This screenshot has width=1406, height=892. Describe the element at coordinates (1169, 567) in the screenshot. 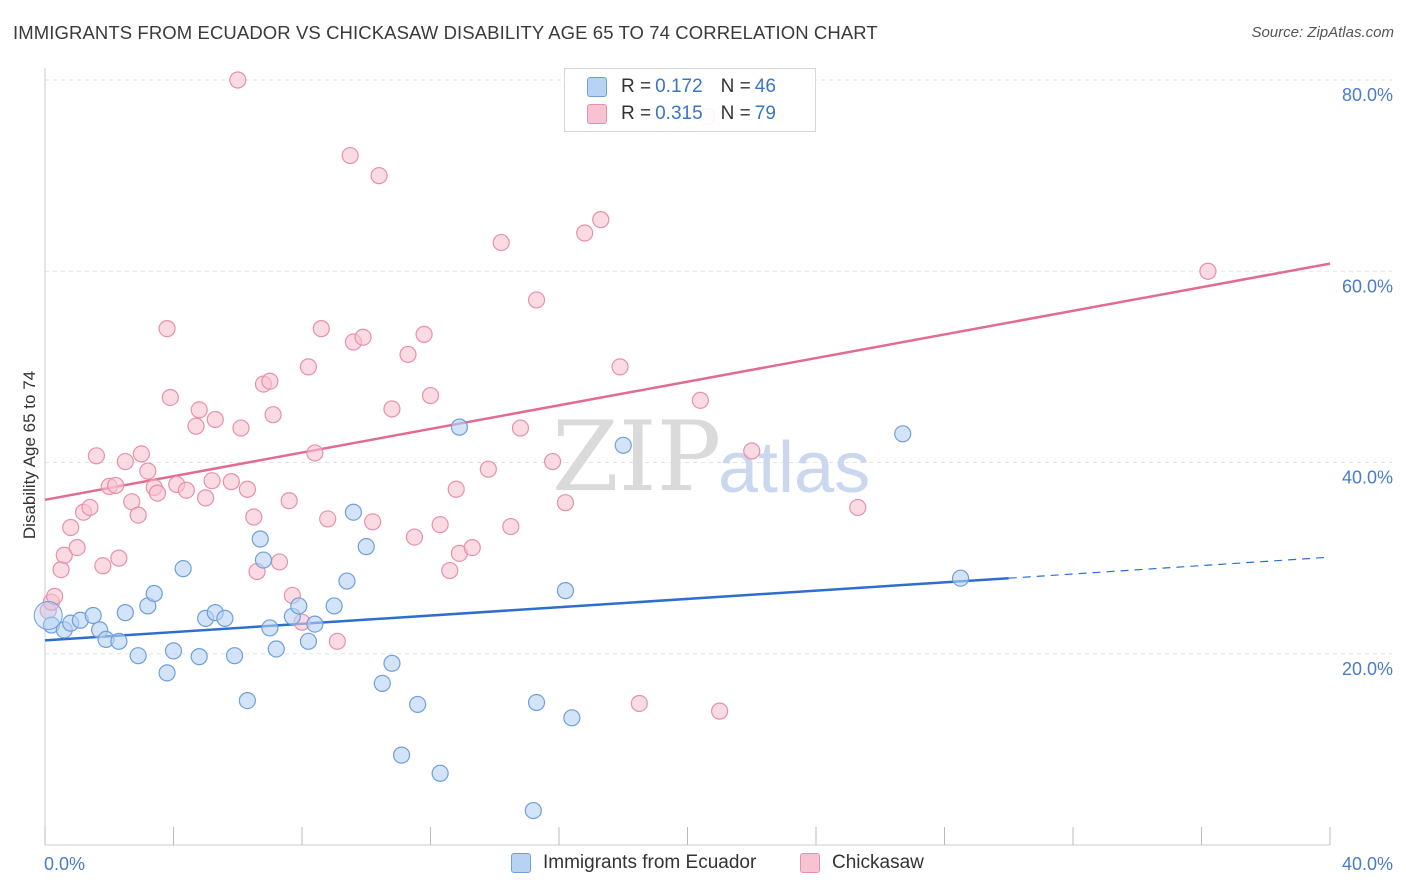

I see `ecuador-trendline-extension` at that location.